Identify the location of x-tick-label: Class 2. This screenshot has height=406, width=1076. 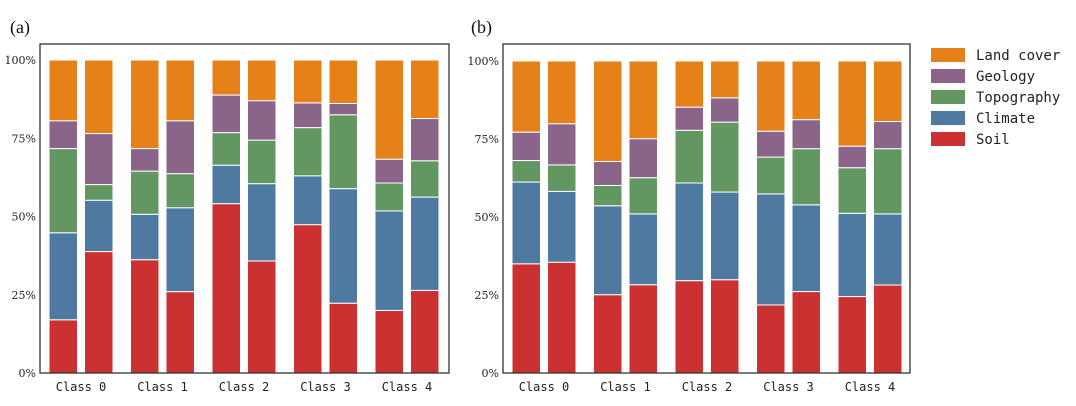
(244, 387).